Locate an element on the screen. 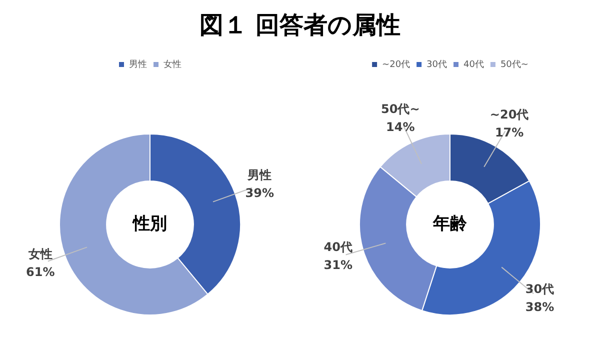 The width and height of the screenshot is (600, 337). slice-label: 40代 is located at coordinates (338, 247).